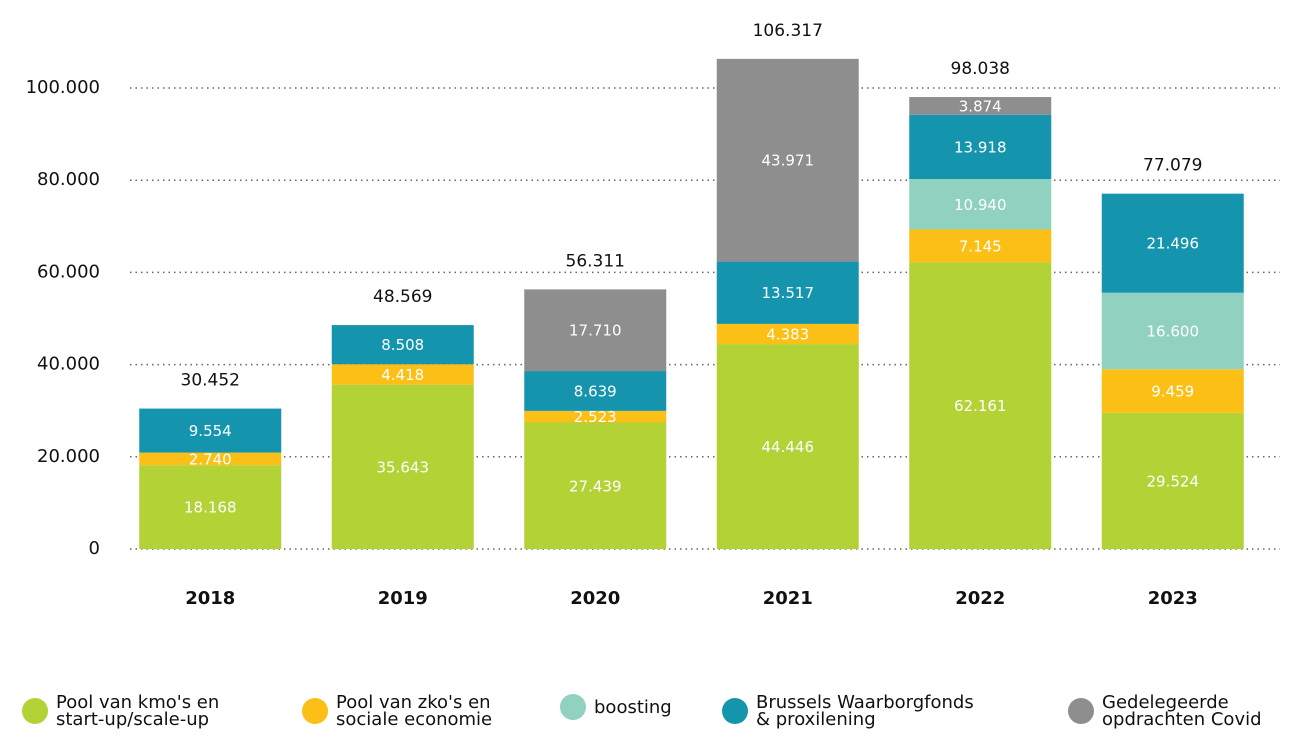 This screenshot has height=740, width=1290. What do you see at coordinates (1172, 166) in the screenshot?
I see `total-label: 77.079` at bounding box center [1172, 166].